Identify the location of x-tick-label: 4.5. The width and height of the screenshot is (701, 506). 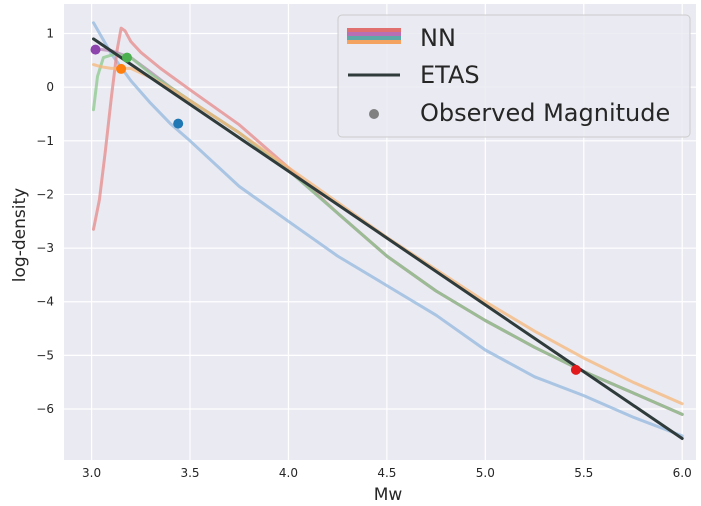
(386, 473).